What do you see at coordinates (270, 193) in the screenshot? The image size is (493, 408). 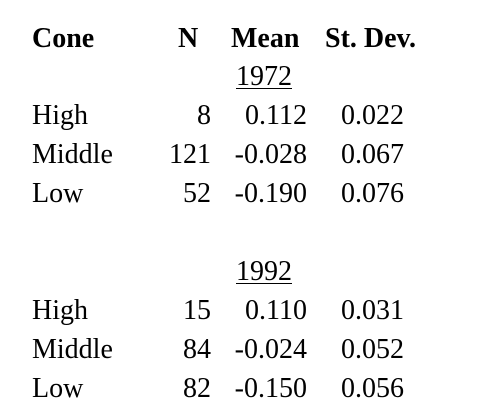 I see `cell-mean: -0.190` at bounding box center [270, 193].